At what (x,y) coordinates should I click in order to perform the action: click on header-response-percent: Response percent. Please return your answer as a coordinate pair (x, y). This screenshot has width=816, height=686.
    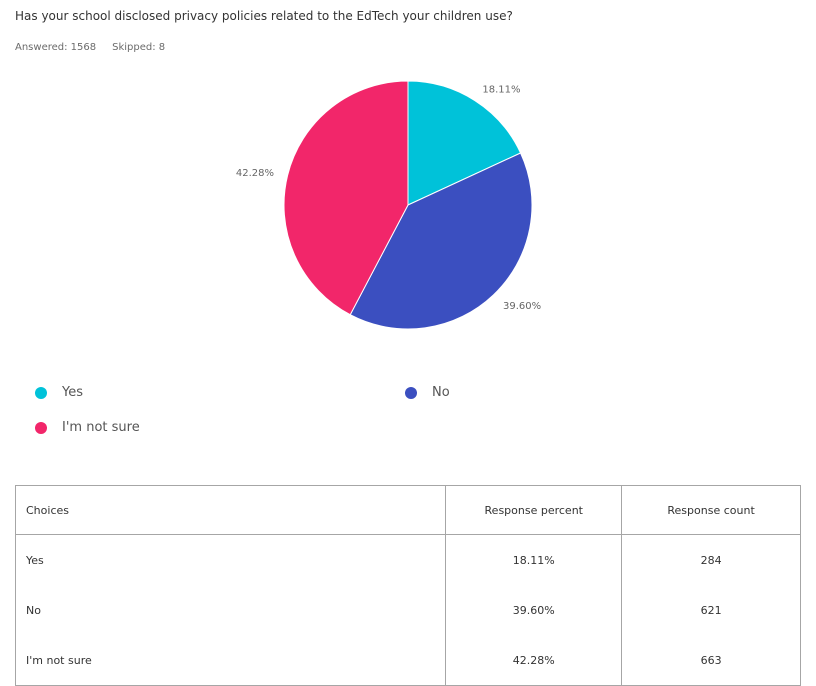
    Looking at the image, I should click on (533, 510).